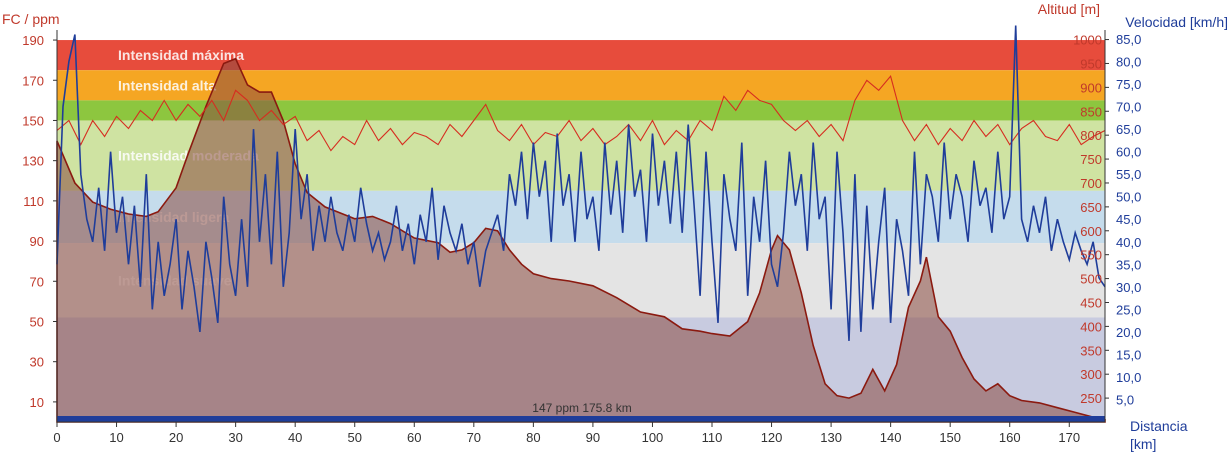 The image size is (1231, 455). I want to click on x-tick-label: 120, so click(772, 437).